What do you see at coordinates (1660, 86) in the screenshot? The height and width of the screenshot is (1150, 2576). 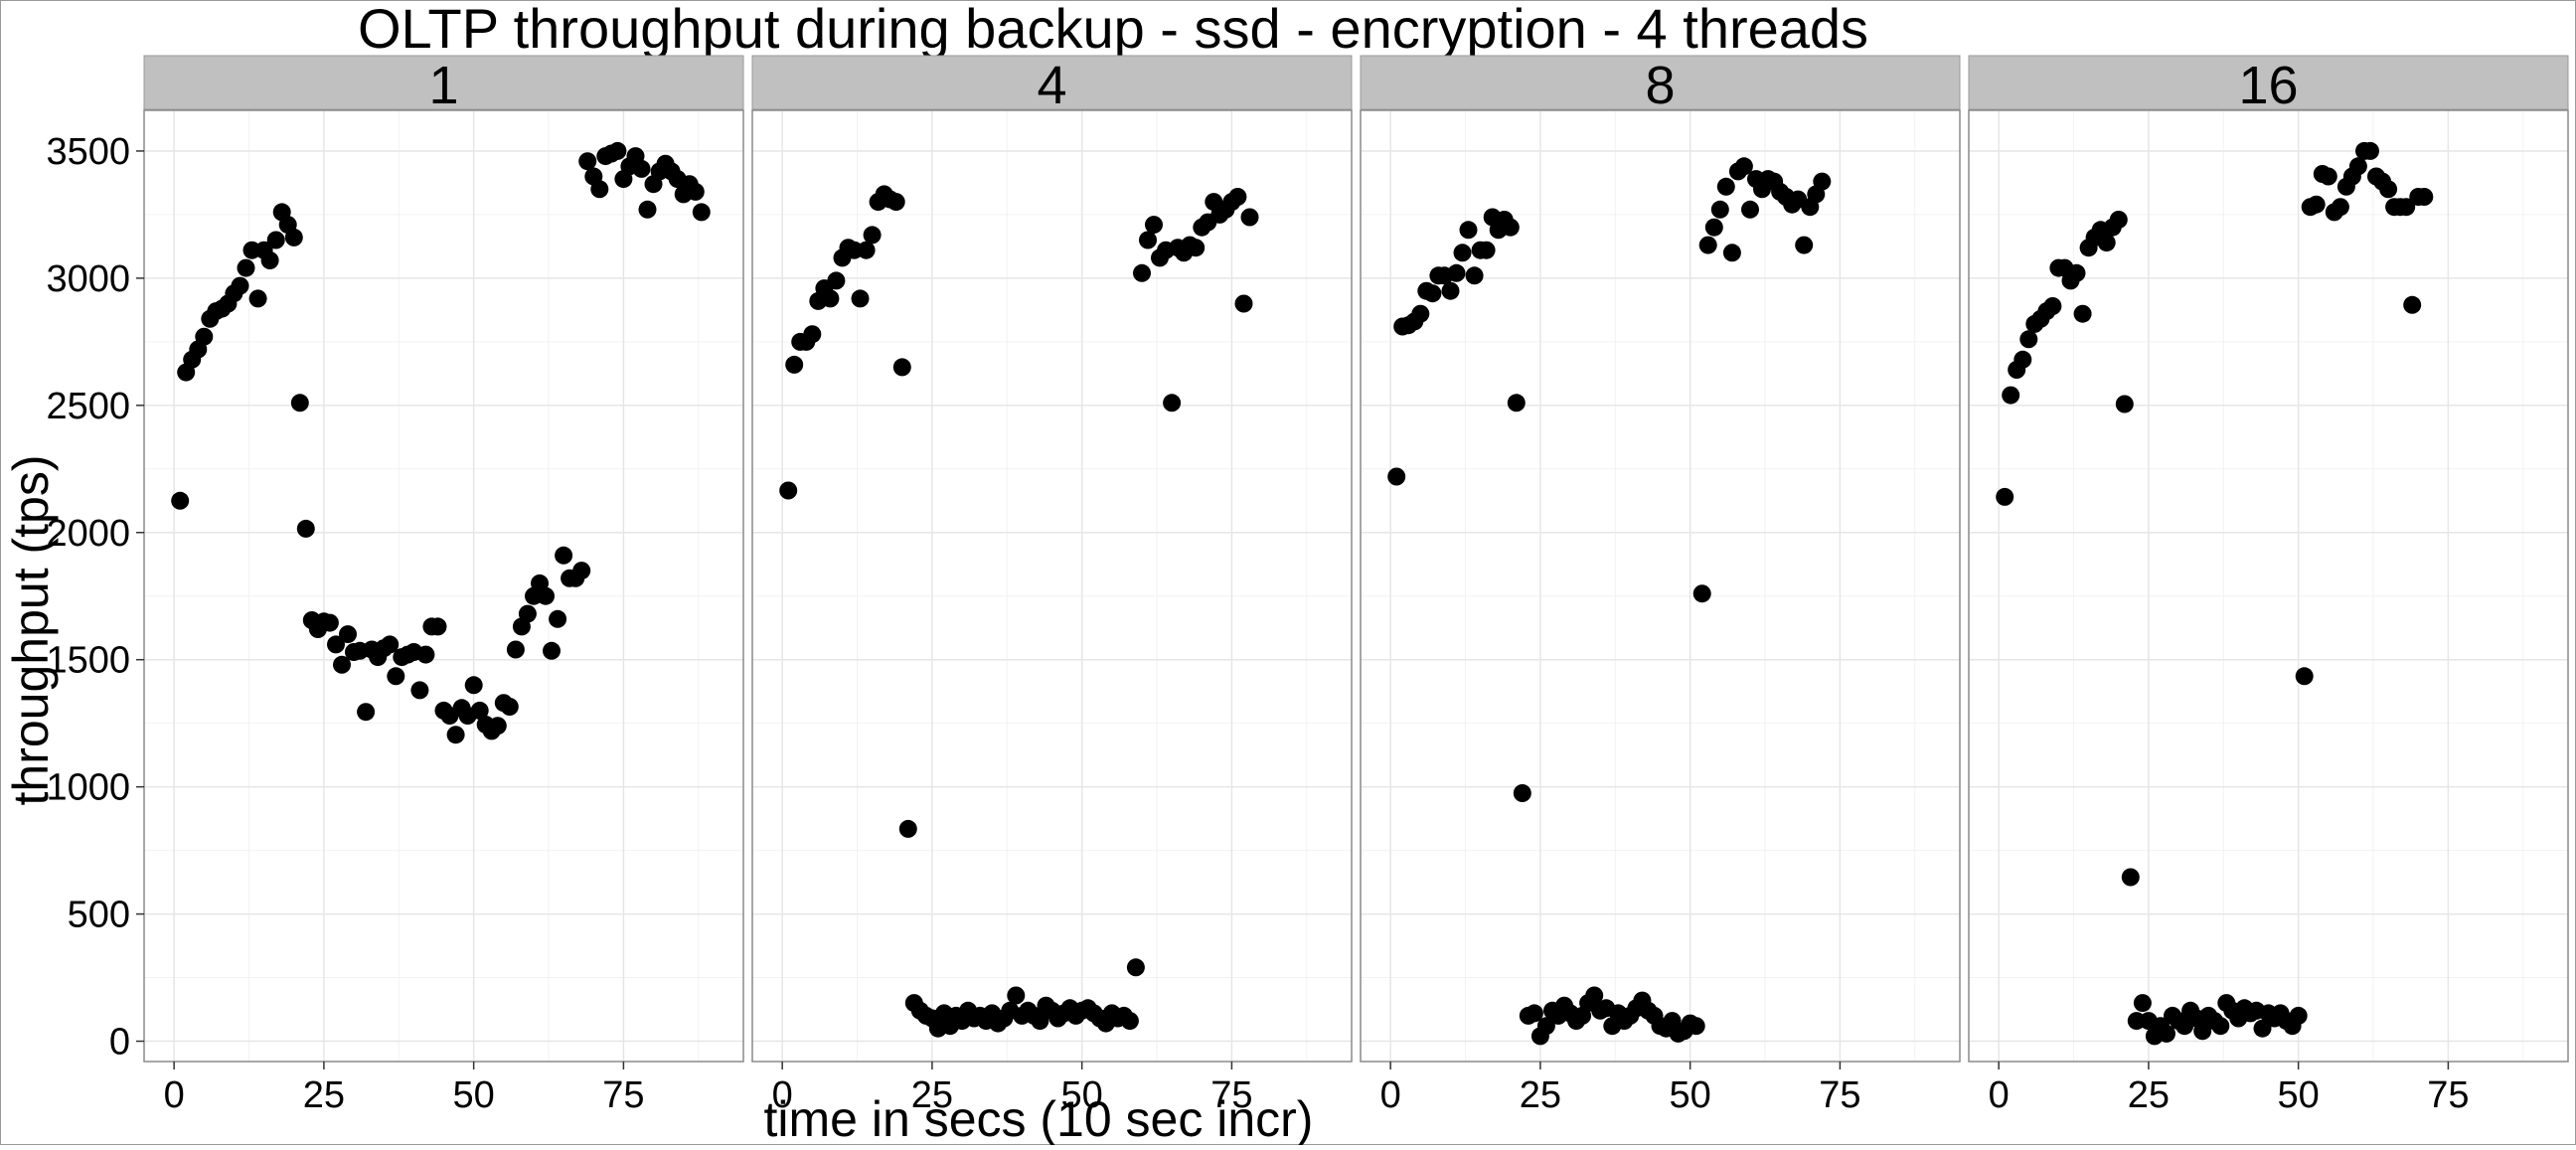 I see `facet-strip-label: 8` at bounding box center [1660, 86].